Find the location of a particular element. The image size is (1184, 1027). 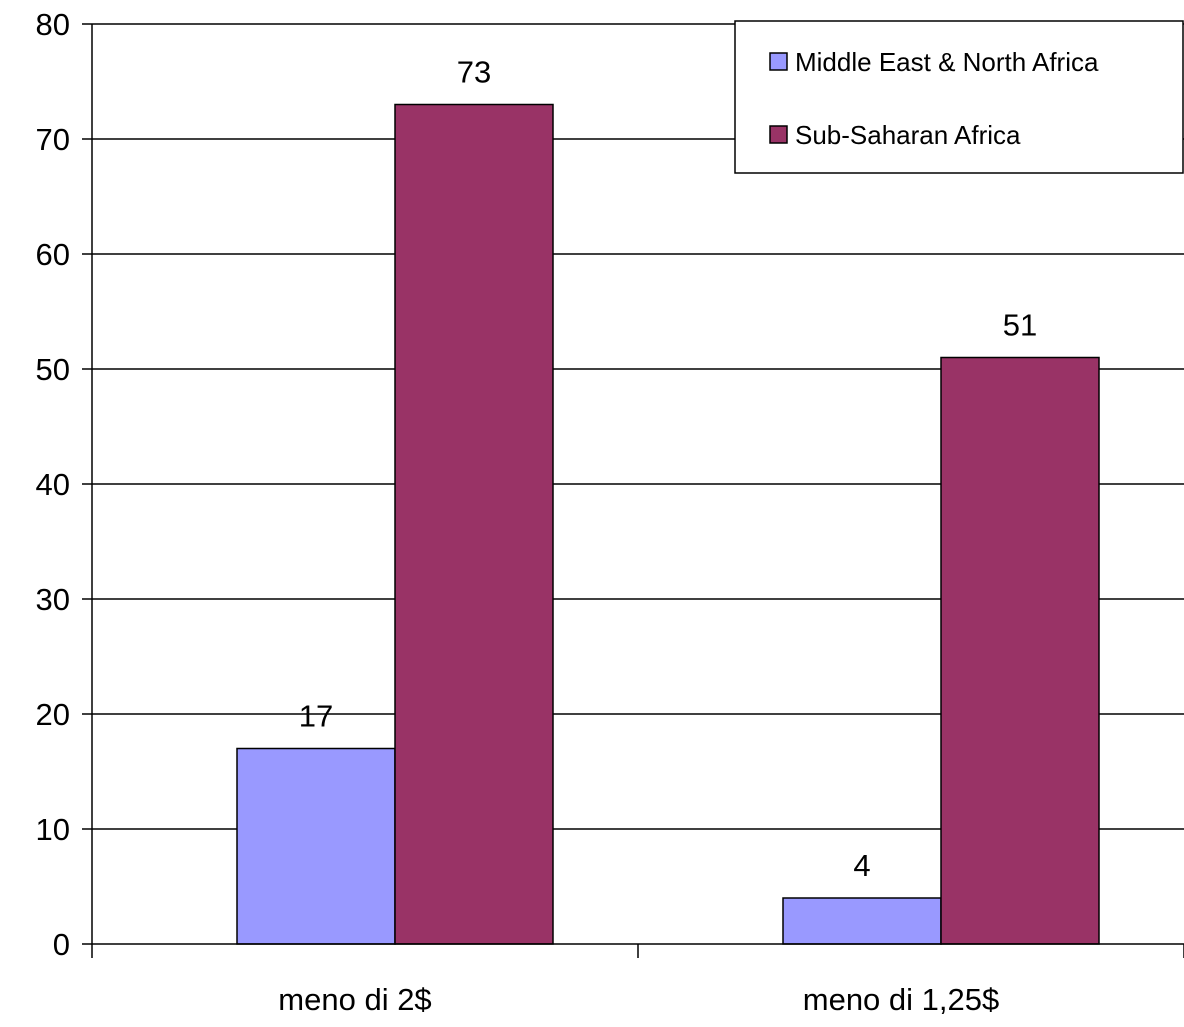

data-label: 51 is located at coordinates (1020, 325).